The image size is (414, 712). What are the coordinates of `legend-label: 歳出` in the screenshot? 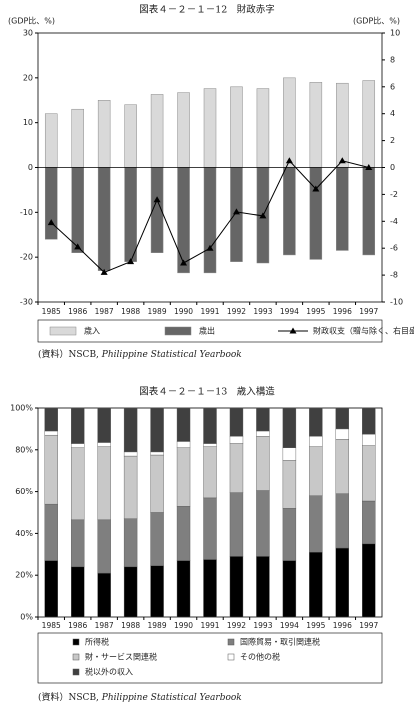 It's located at (207, 331).